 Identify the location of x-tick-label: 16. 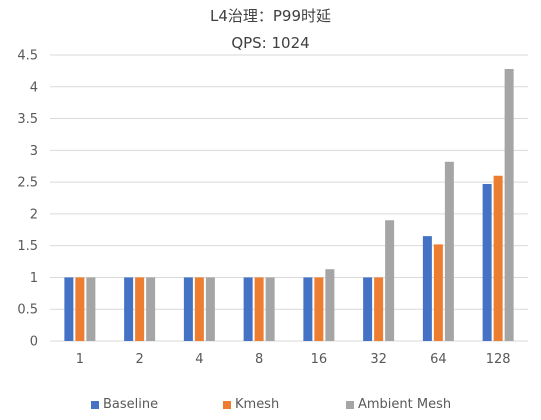
(319, 359).